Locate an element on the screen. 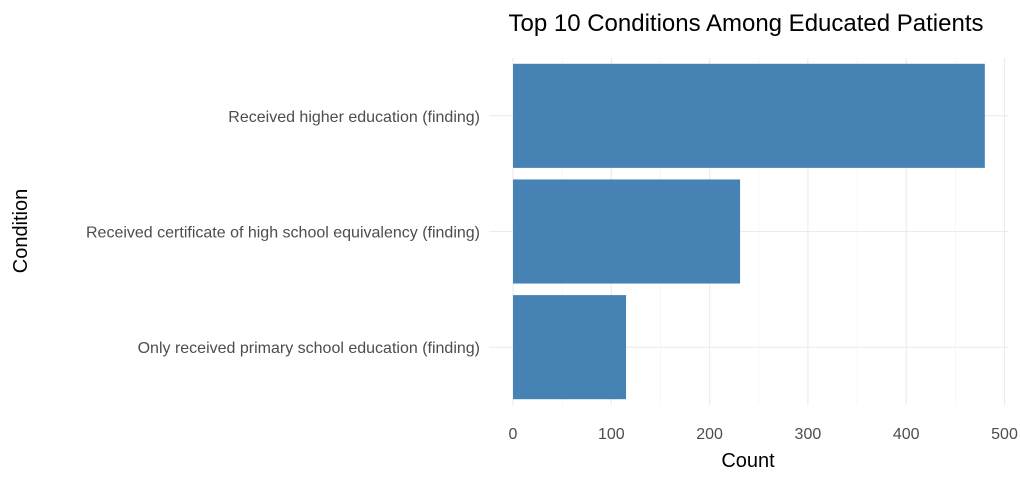 The image size is (1020, 481). y-tick-label: Received higher education (finding) is located at coordinates (354, 117).